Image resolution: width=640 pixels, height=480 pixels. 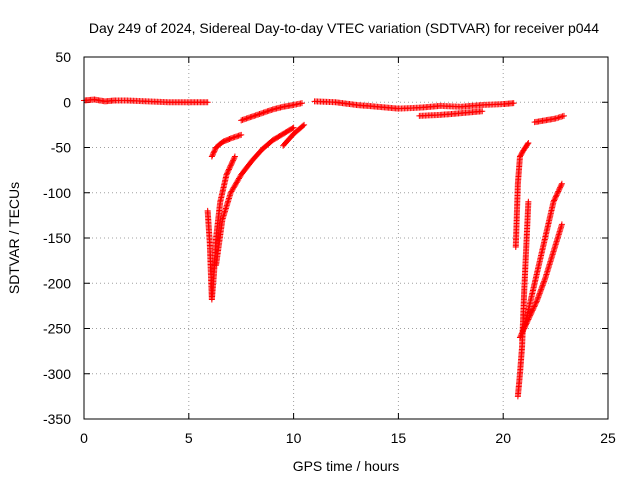 I want to click on x-axis-label: GPS time / hours, so click(x=346, y=466).